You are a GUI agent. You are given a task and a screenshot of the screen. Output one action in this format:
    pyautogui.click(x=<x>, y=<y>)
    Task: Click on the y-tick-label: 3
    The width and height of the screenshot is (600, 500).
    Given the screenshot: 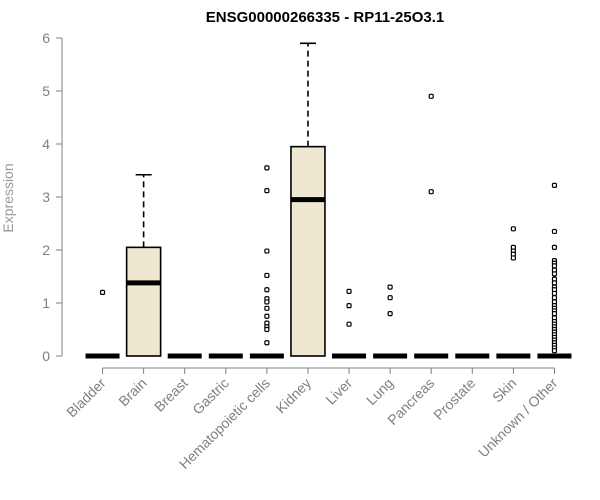 What is the action you would take?
    pyautogui.click(x=46, y=197)
    